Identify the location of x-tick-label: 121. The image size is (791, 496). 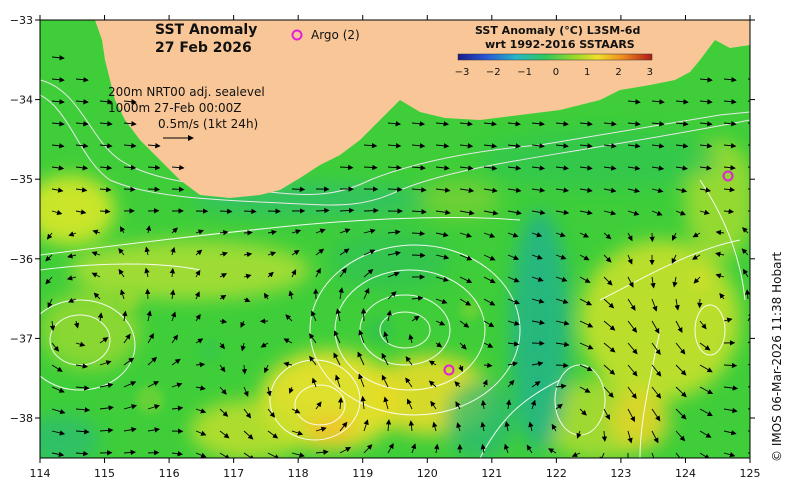
(491, 473).